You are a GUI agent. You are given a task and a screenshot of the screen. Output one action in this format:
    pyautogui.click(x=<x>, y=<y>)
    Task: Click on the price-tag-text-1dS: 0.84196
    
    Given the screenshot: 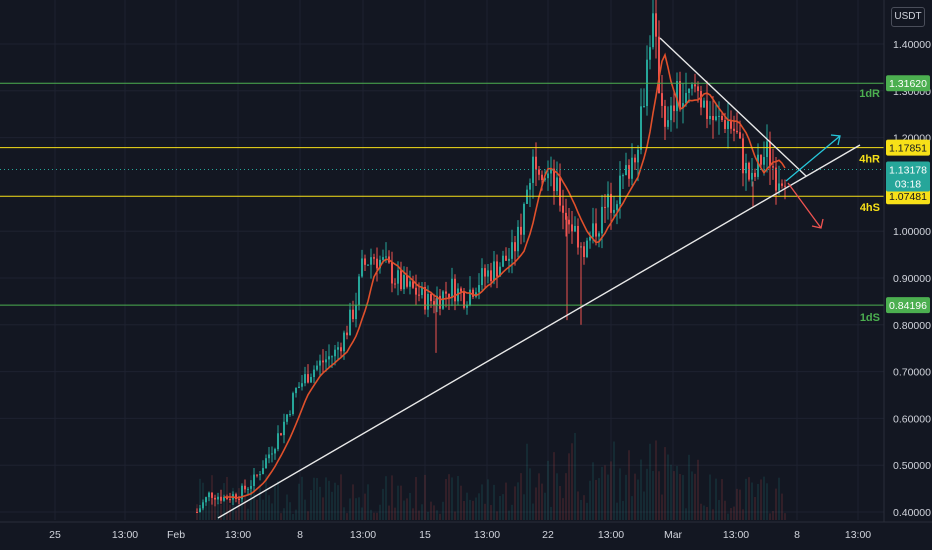 What is the action you would take?
    pyautogui.click(x=908, y=306)
    